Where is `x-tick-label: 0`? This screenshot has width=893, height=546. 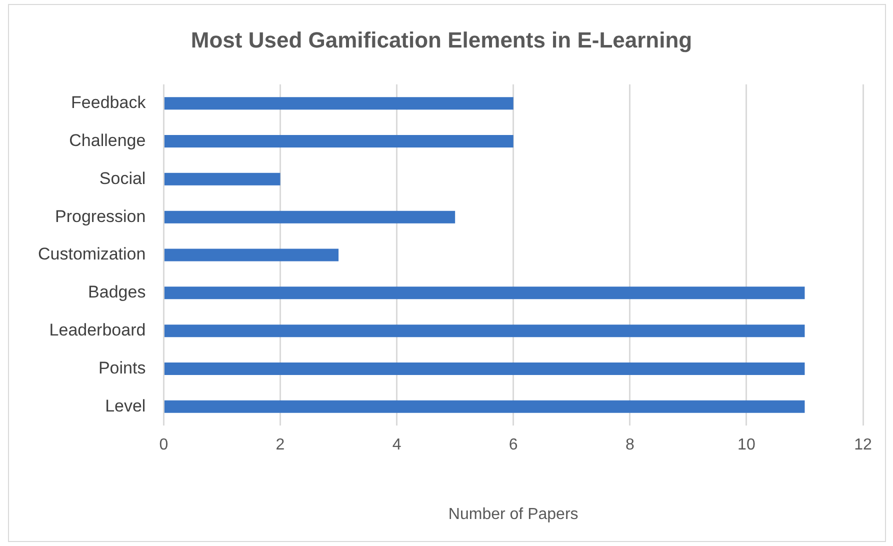 x-tick-label: 0 is located at coordinates (163, 445).